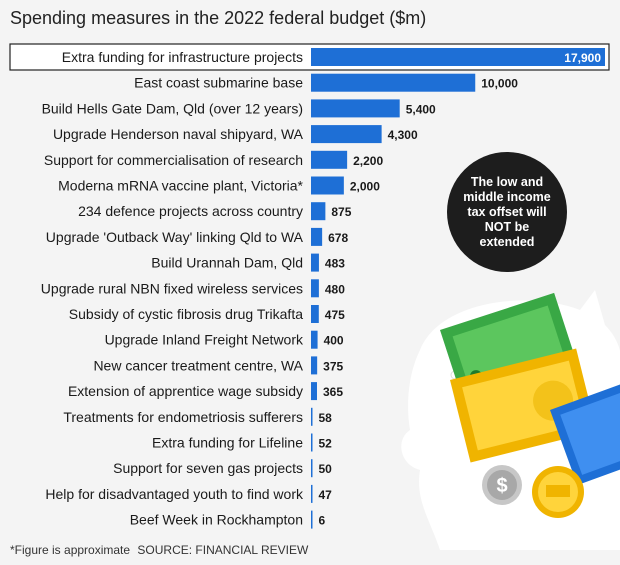  Describe the element at coordinates (326, 418) in the screenshot. I see `value-label: 58` at that location.